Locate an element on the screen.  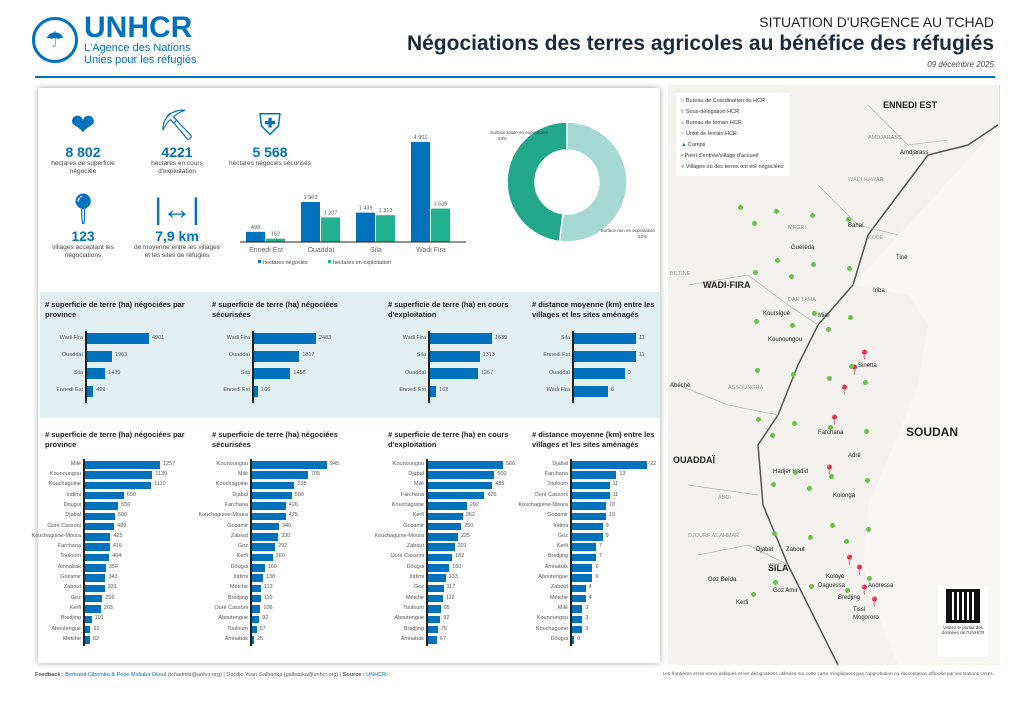
feedback-link: Bertrand Cibembo & Pepe Maliaba Okoul is located at coordinates (116, 675).